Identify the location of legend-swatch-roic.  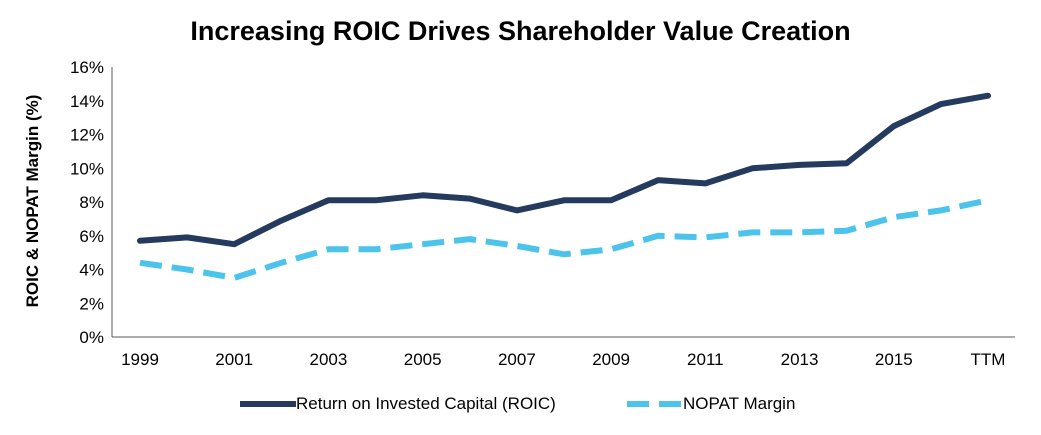
(268, 404).